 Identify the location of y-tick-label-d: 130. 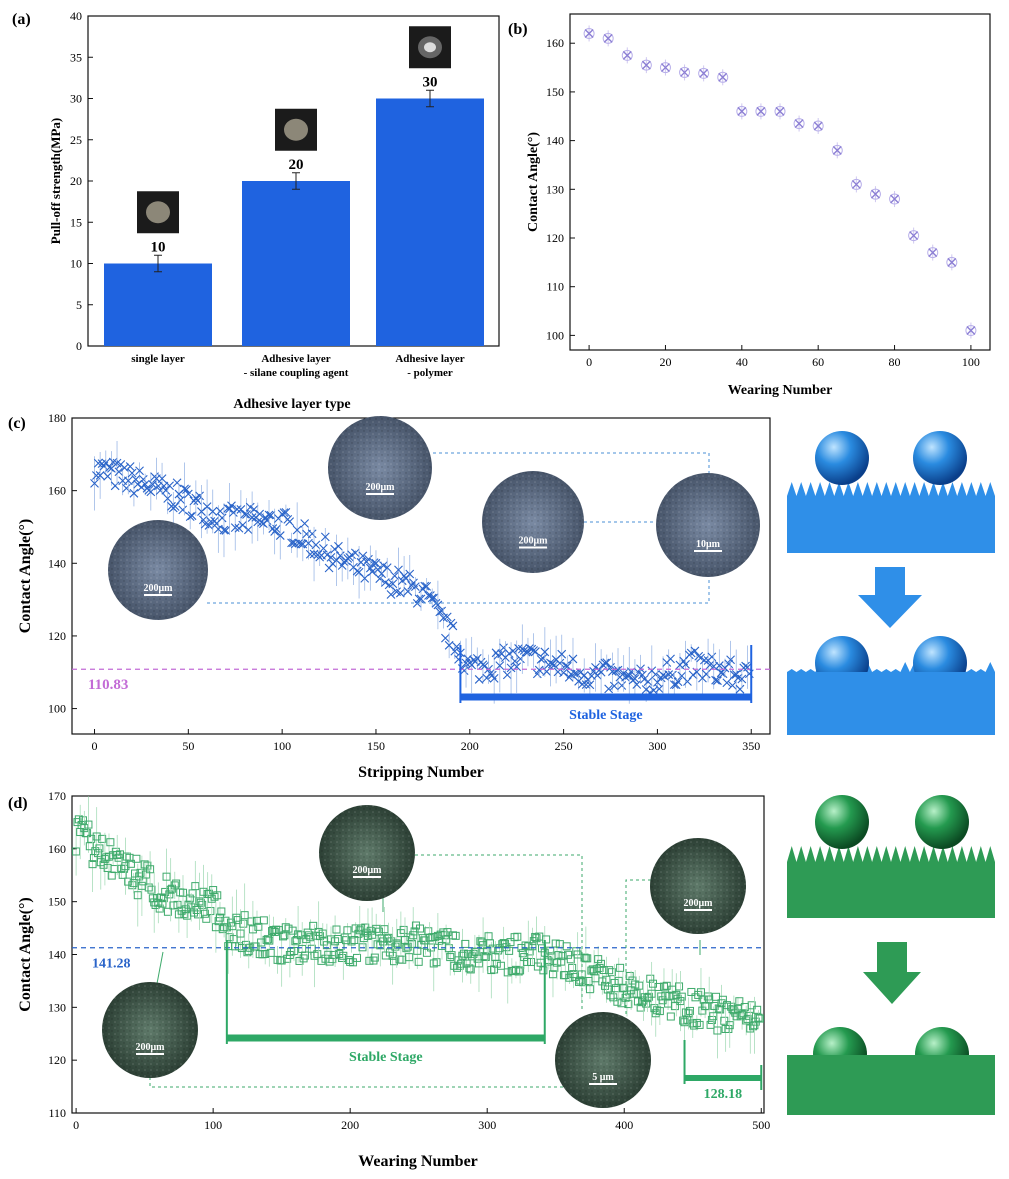
(57, 1007).